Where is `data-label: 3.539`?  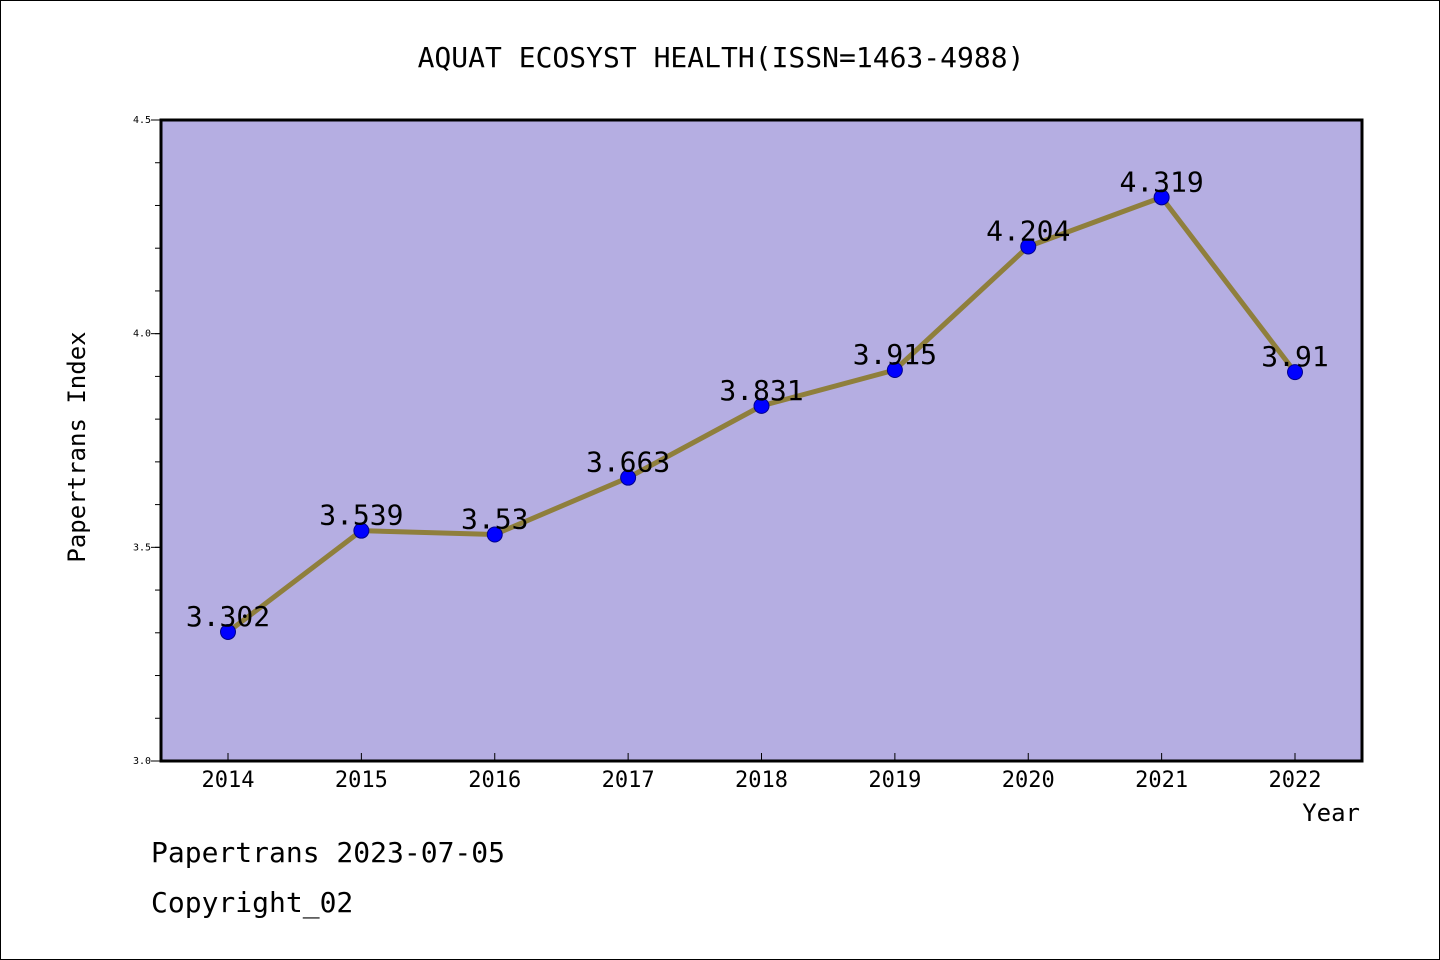 data-label: 3.539 is located at coordinates (361, 515).